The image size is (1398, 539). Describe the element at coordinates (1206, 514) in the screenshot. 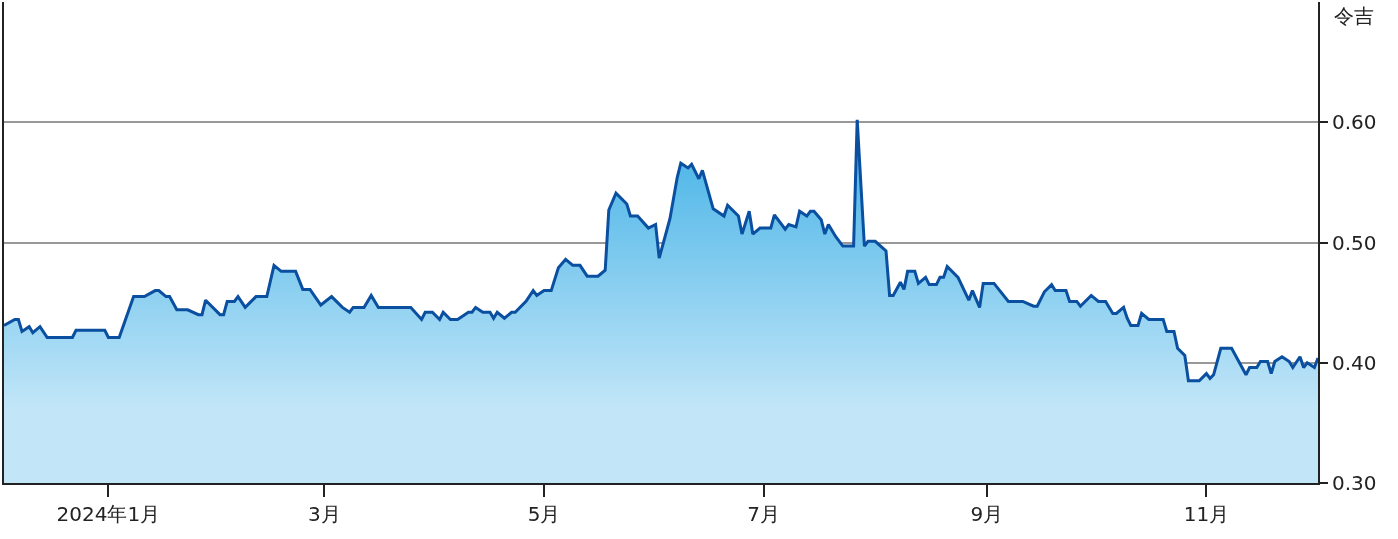

I see `x-tick-label: 11月` at that location.